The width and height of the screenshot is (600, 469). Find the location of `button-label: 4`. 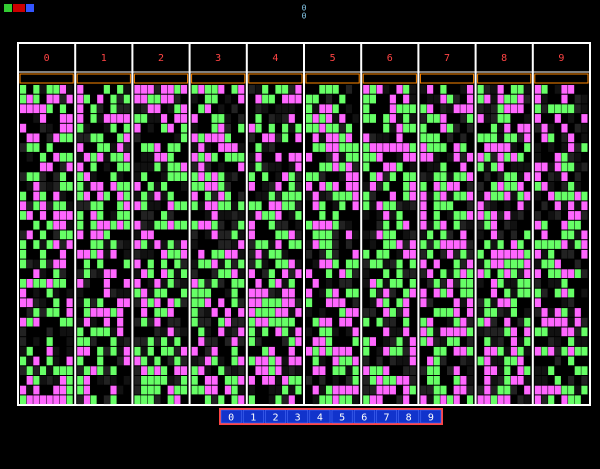

button-label: 4 is located at coordinates (320, 418).